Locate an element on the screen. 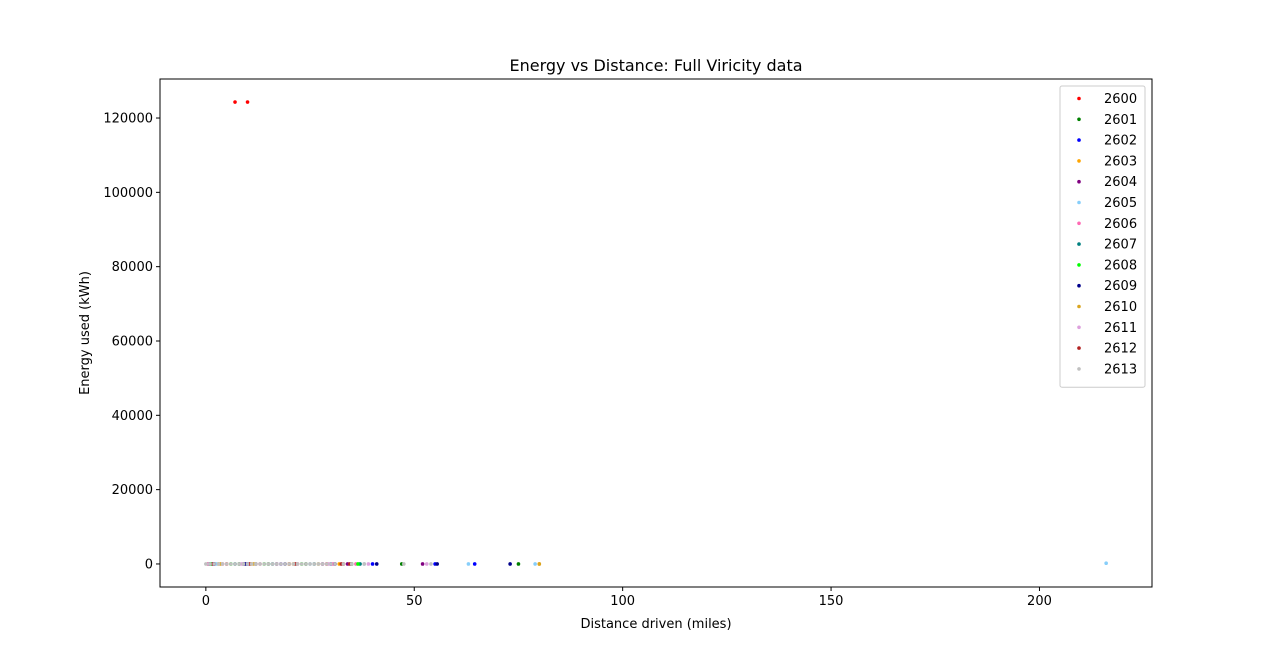  y-tick-label: 120000 is located at coordinates (128, 119).